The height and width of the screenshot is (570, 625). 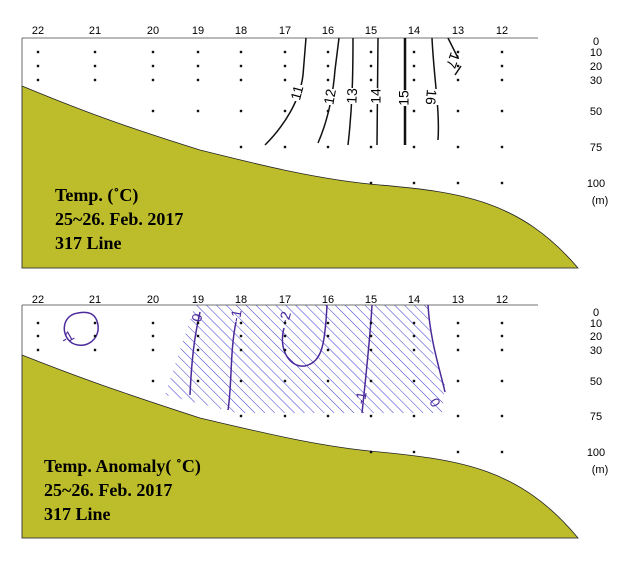 I want to click on station-label: 22, so click(x=38, y=31).